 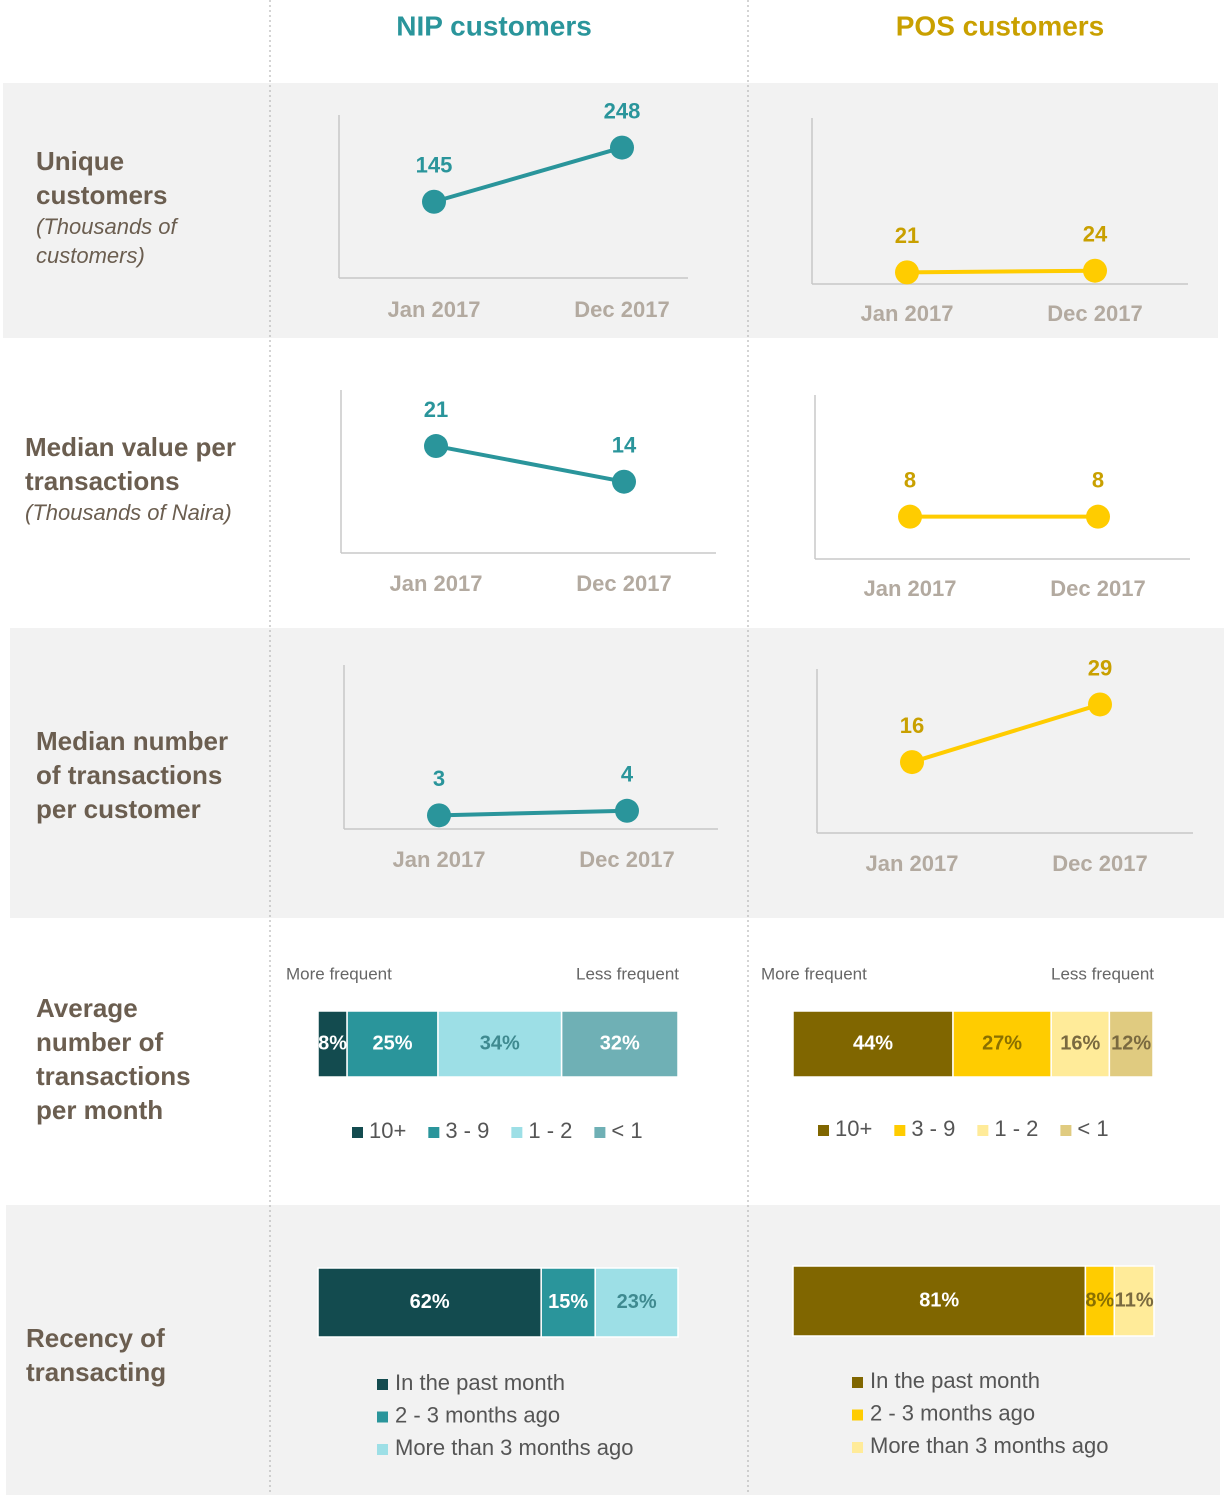 I want to click on row-label: Unique customers (Thousands of customers), so click(x=136, y=207).